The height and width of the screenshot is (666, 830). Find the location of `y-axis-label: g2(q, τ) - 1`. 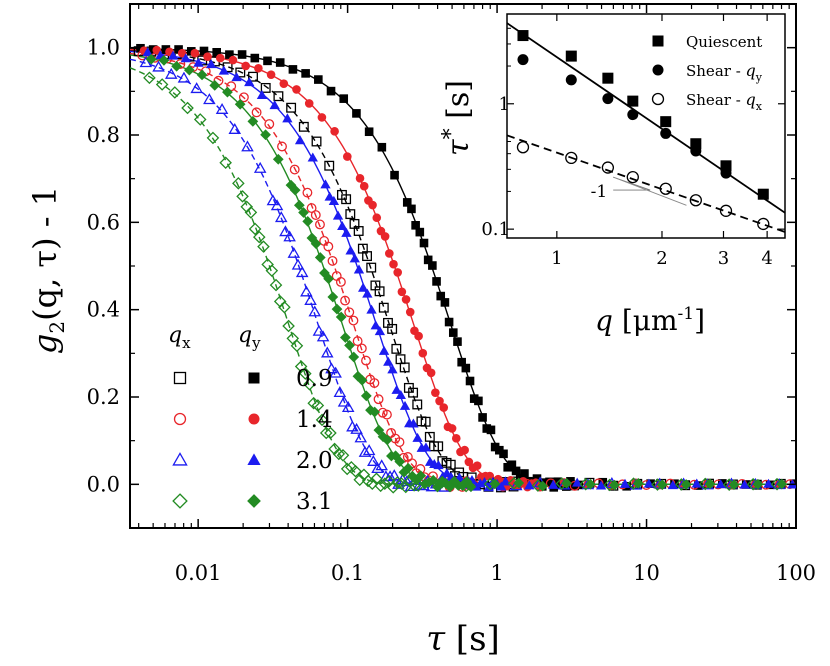

y-axis-label: g2(q, τ) - 1 is located at coordinates (47, 270).